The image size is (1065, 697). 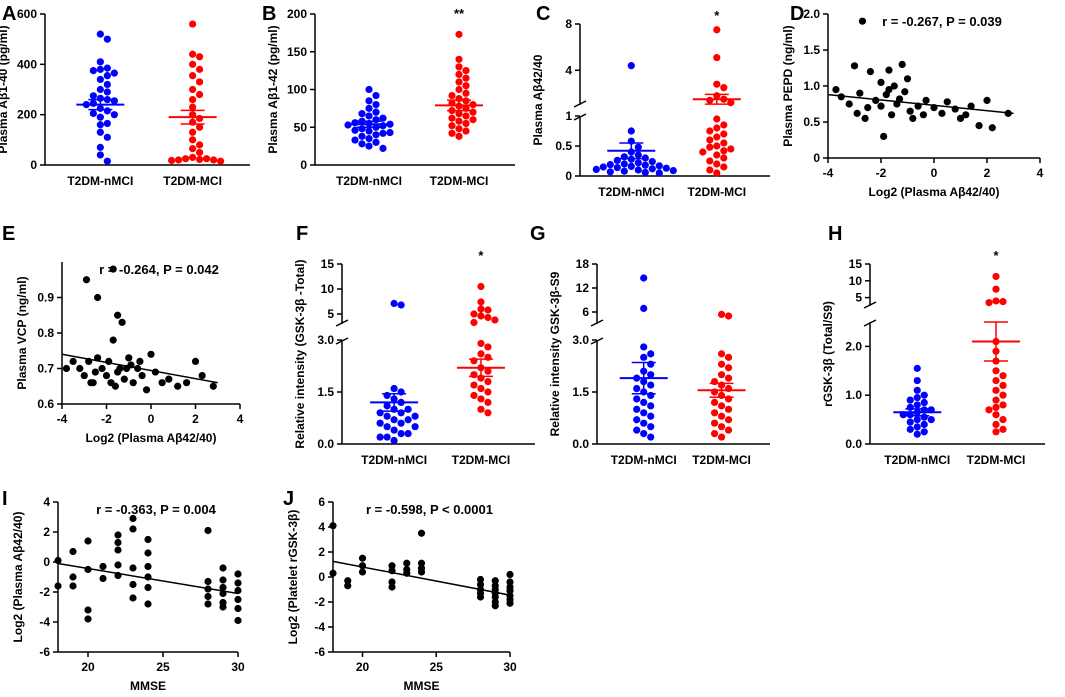 I want to click on y-tick-label: -4, so click(x=44, y=622).